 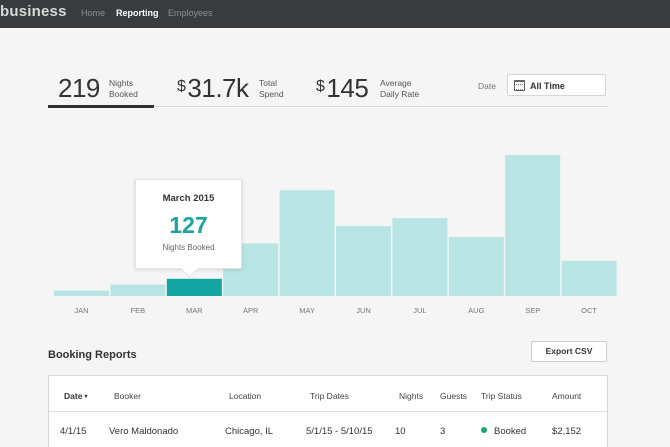 What do you see at coordinates (81, 293) in the screenshot?
I see `bar-jan` at bounding box center [81, 293].